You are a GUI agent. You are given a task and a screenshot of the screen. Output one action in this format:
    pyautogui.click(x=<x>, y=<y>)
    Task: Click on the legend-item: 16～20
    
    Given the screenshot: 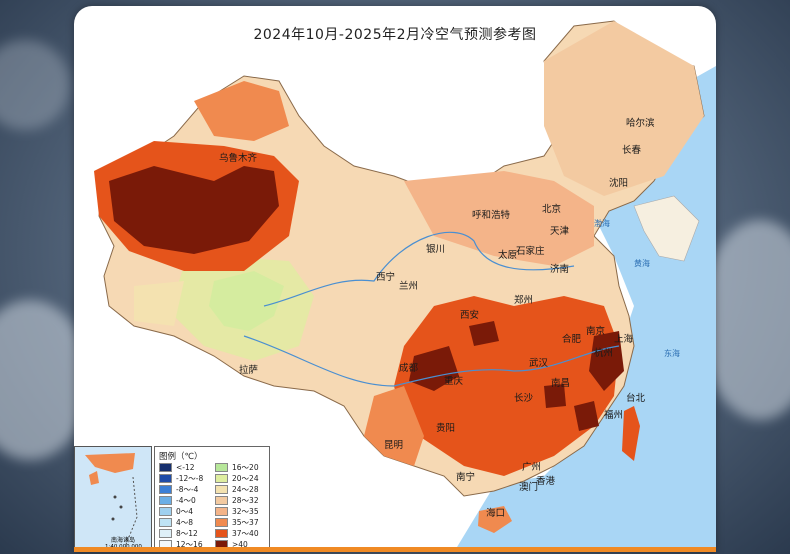 What is the action you would take?
    pyautogui.click(x=237, y=467)
    